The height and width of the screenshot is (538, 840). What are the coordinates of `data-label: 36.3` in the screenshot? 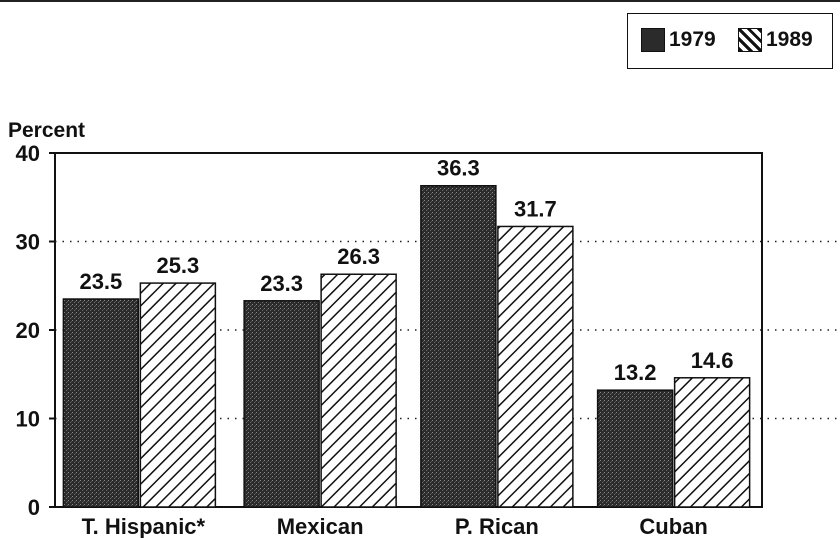 It's located at (458, 168).